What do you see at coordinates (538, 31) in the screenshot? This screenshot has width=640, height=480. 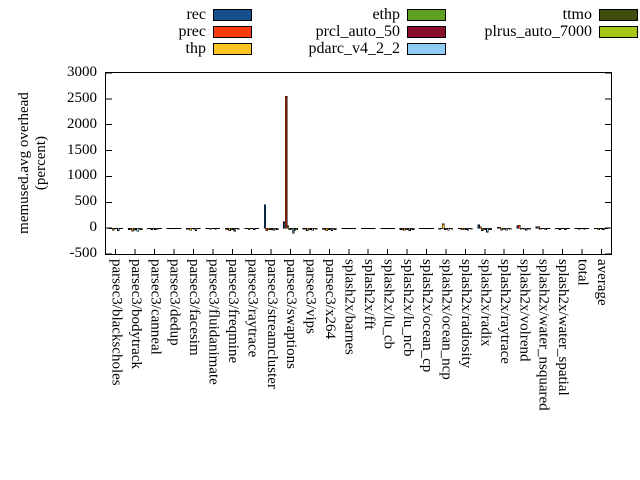 I see `legend-label-plrus_auto_7000: plrus_auto_7000` at bounding box center [538, 31].